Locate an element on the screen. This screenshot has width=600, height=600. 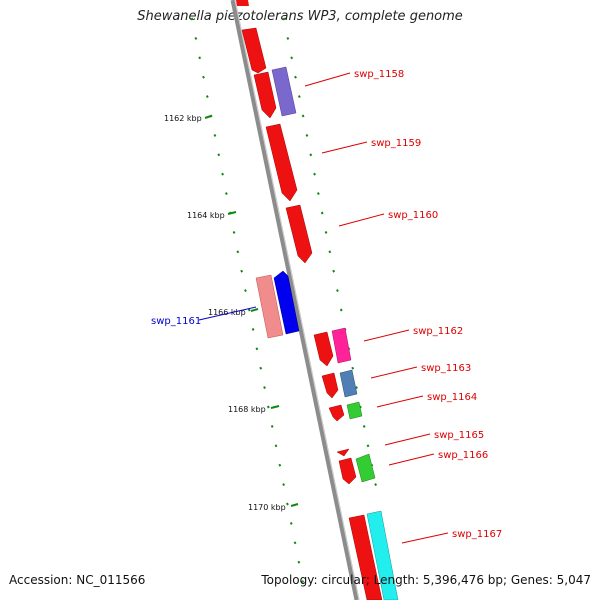
gene-feature-magenta is located at coordinates (341, 345).